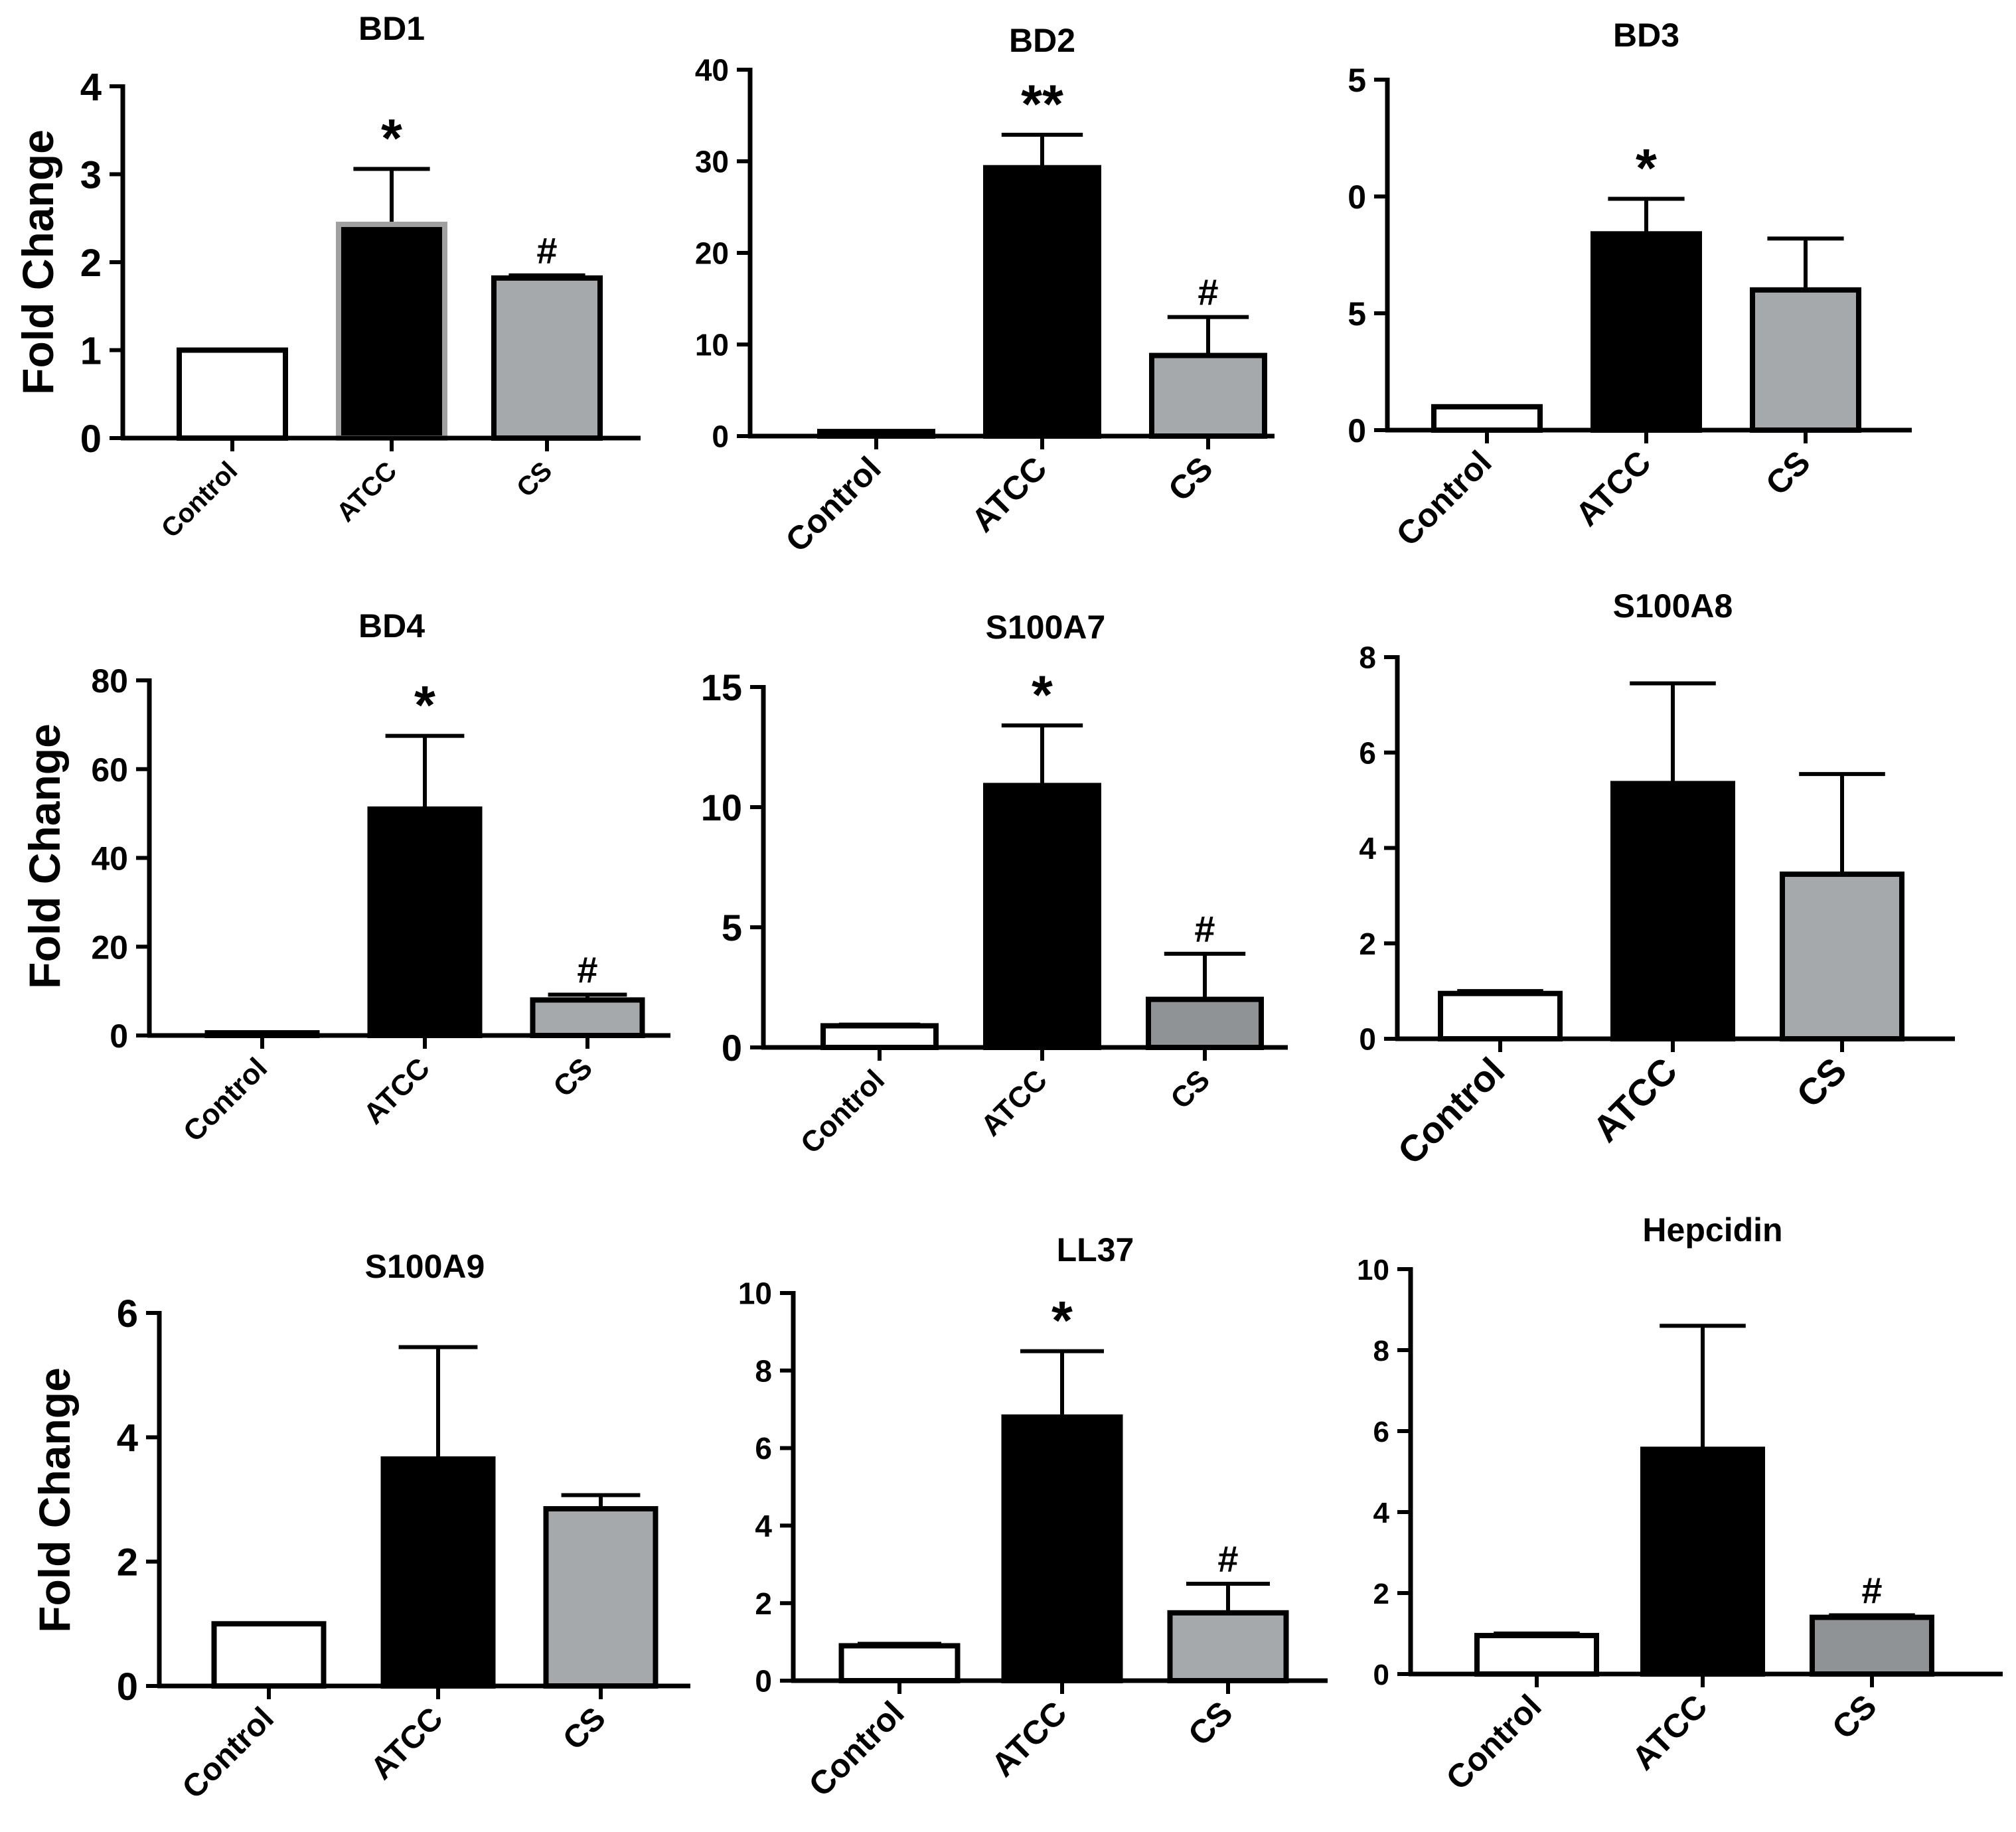  I want to click on panel-hepcidin: Hepcidin 0 2 4 6 8 10 Control ATCC # CS, so click(1680, 1504).